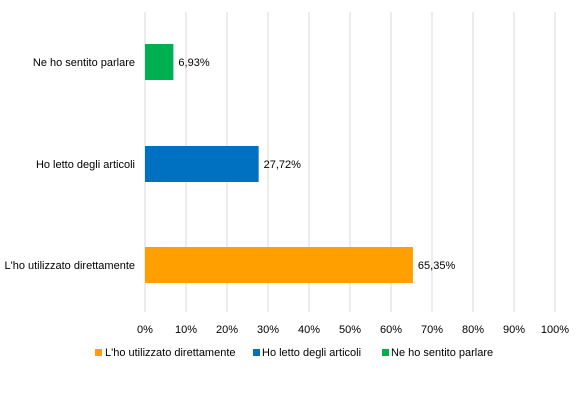 This screenshot has width=581, height=406. Describe the element at coordinates (311, 353) in the screenshot. I see `legend-label: Ho letto degli articoli` at that location.